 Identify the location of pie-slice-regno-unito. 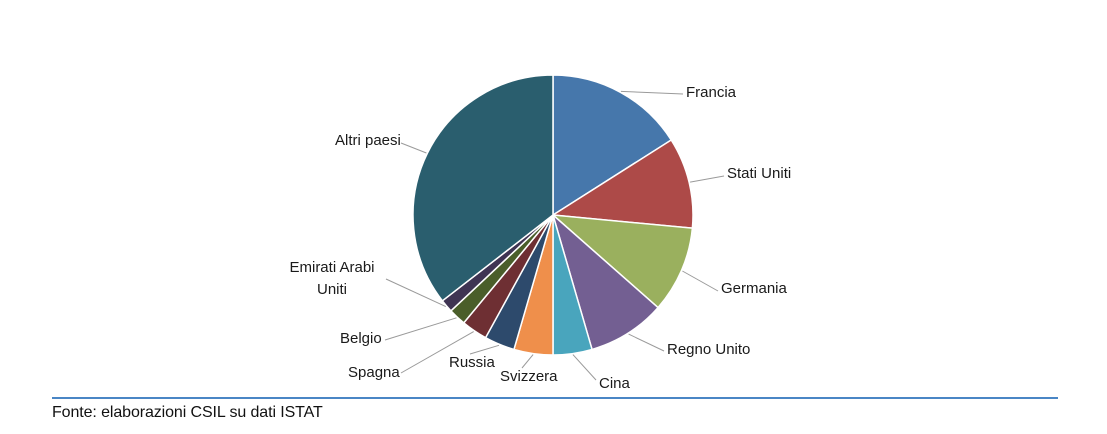
(605, 281).